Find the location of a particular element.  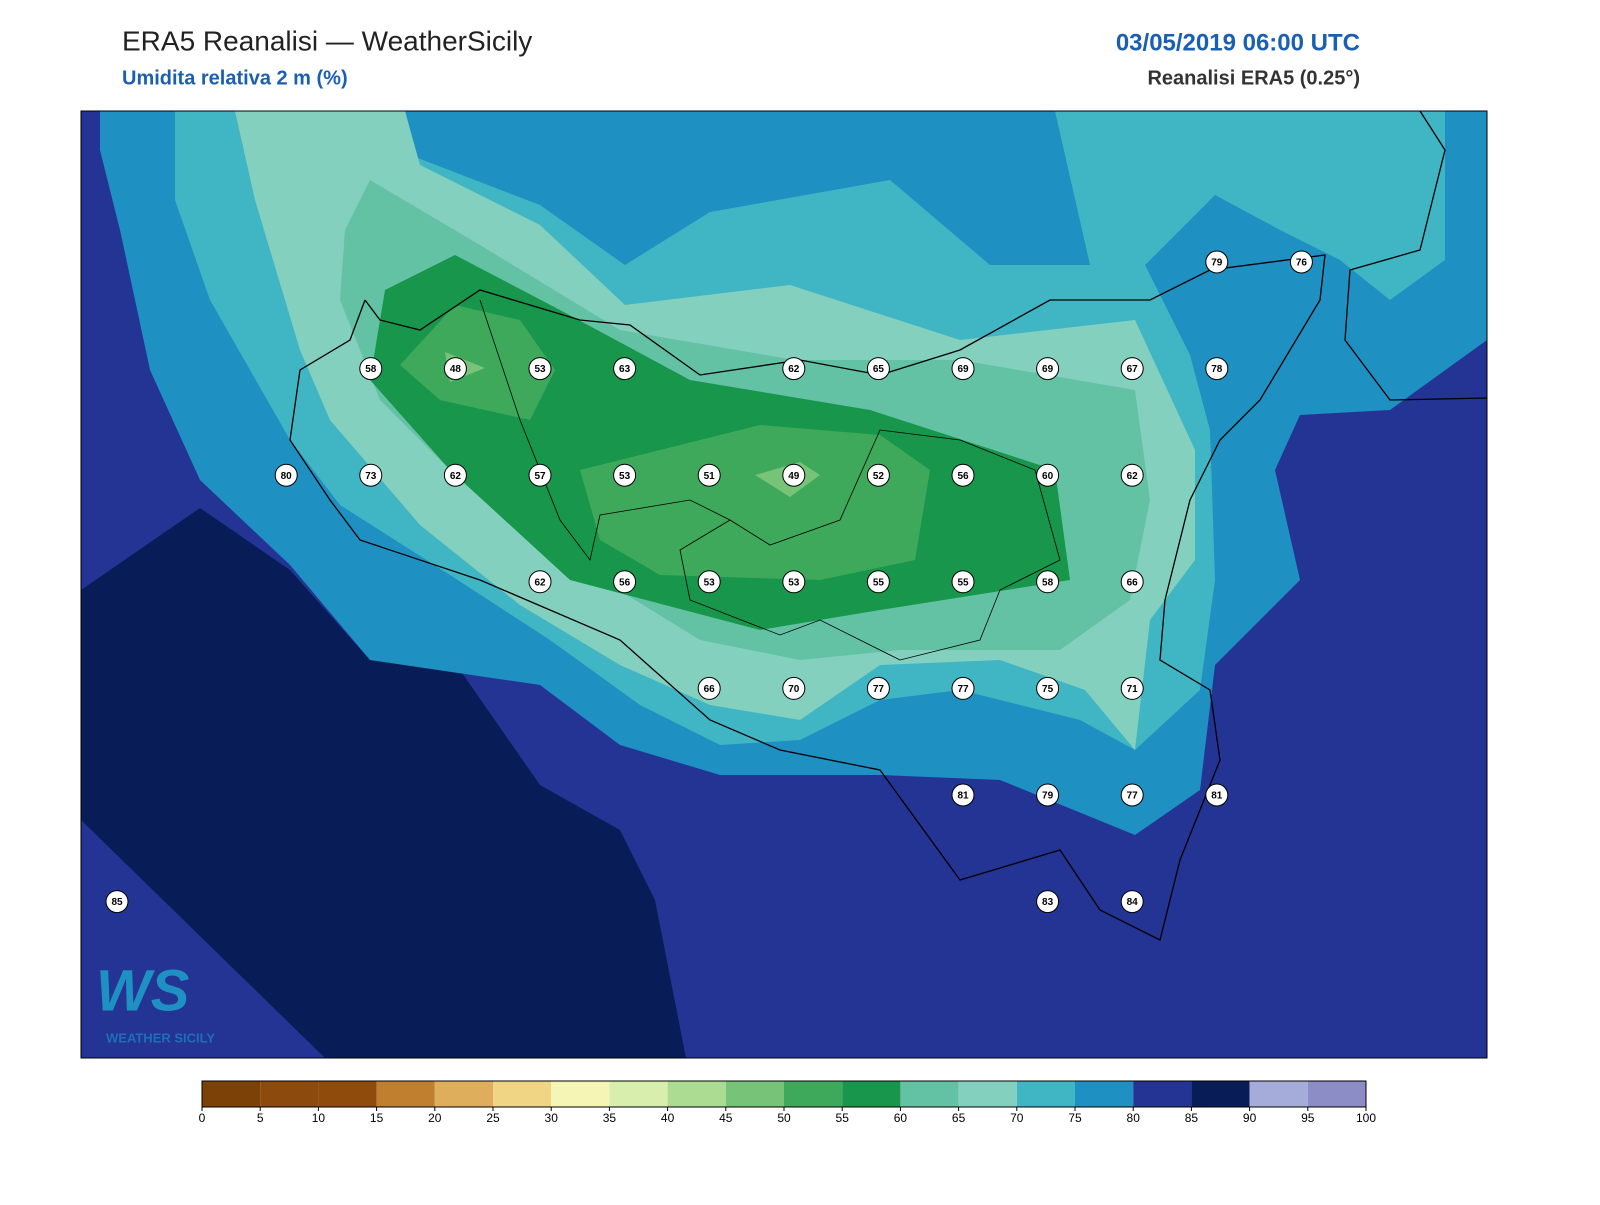

station-value: 58 is located at coordinates (1048, 582).